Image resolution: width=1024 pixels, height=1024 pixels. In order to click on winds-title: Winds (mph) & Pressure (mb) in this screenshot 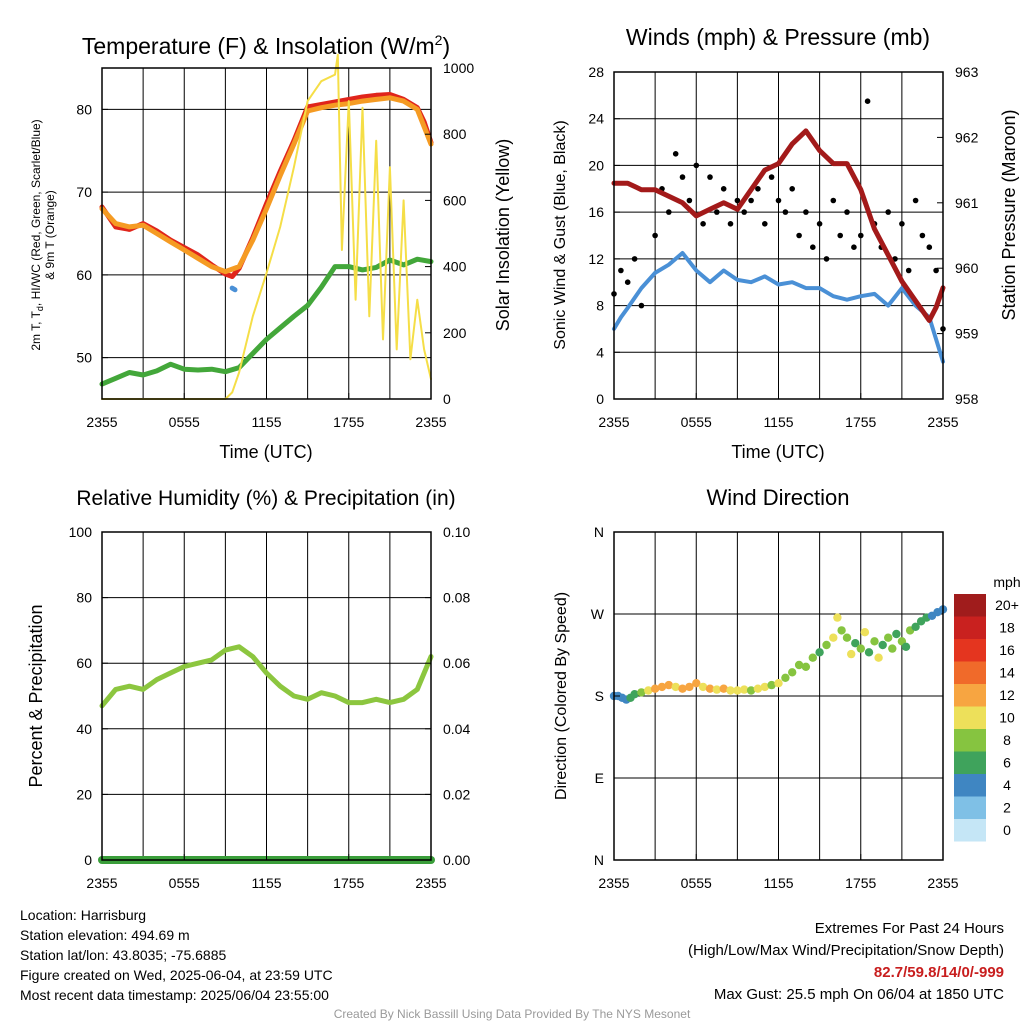, I will do `click(778, 37)`.